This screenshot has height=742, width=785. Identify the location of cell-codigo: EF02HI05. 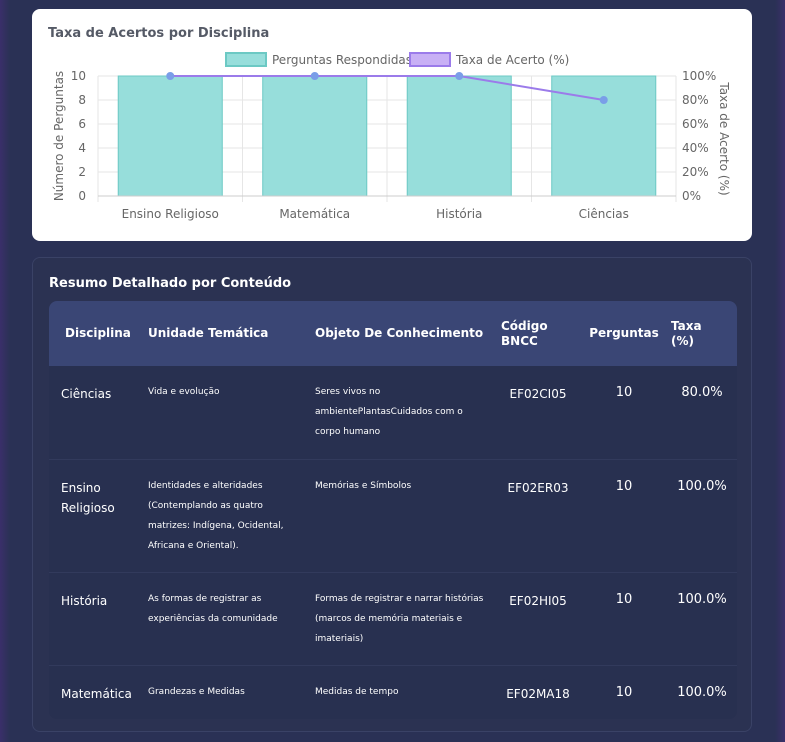
(538, 619).